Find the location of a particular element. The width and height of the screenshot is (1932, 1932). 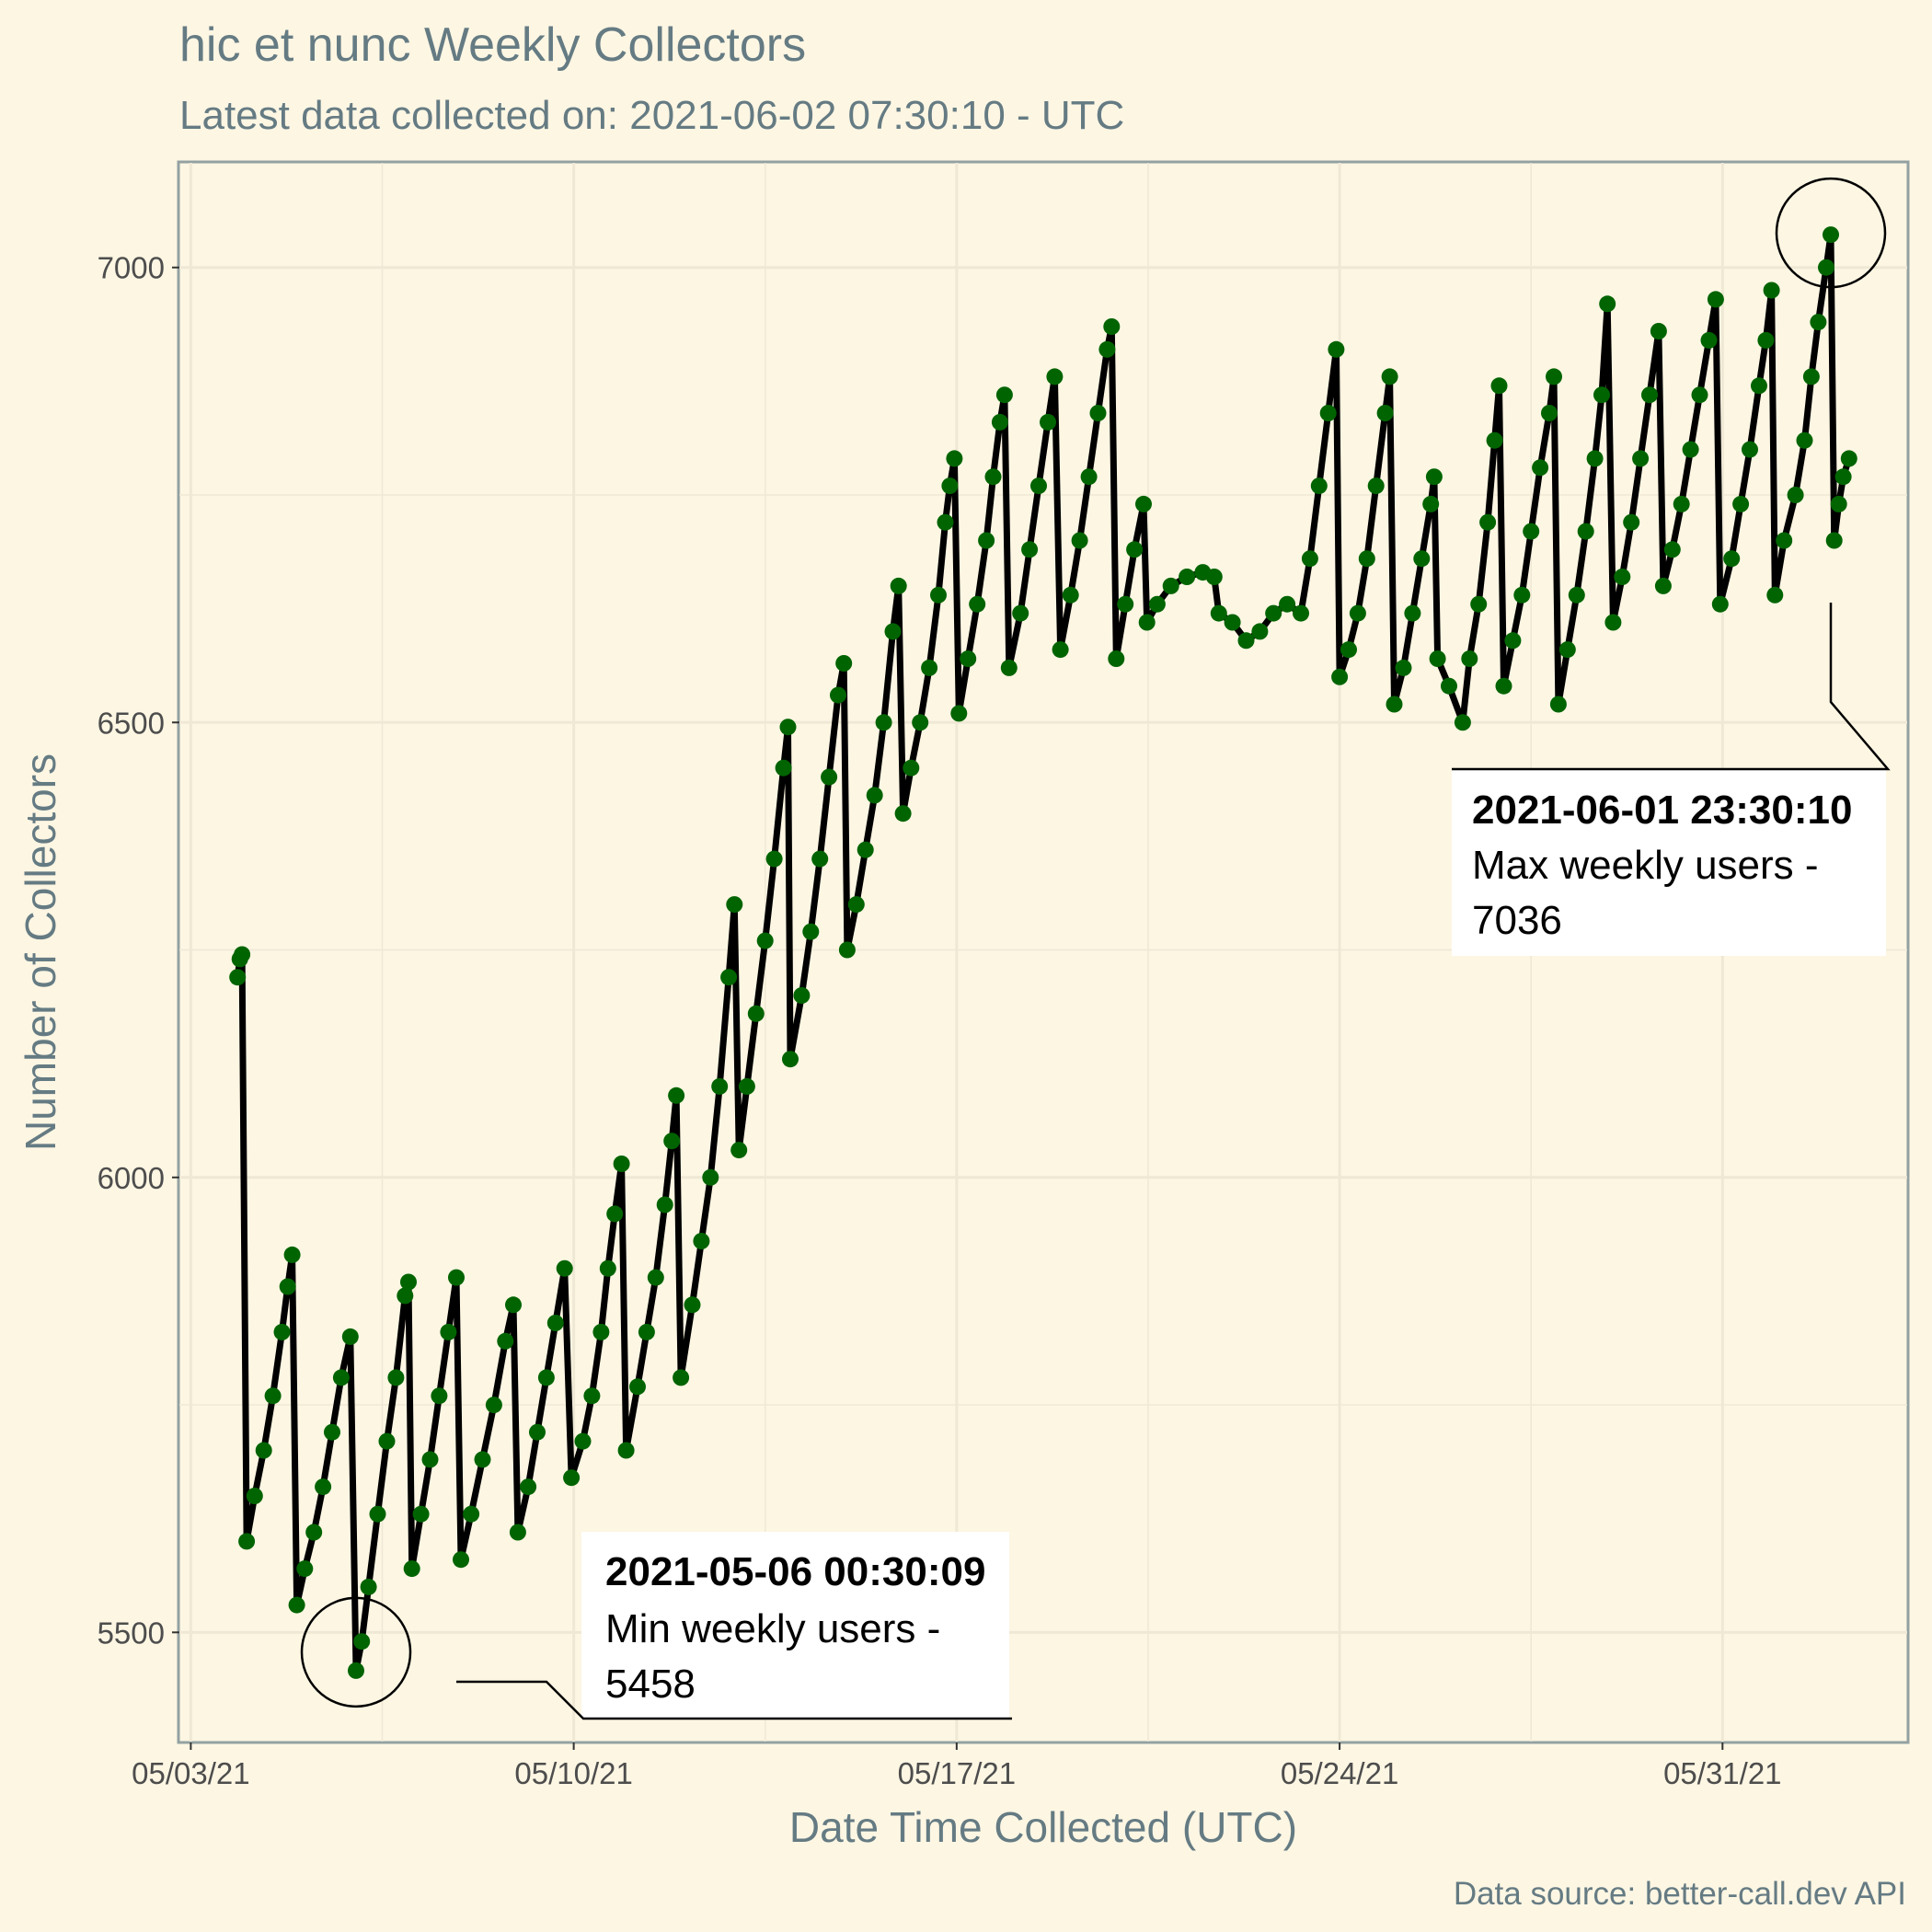

x-axis-ticks: 05/03/21 05/10/21 05/17/21 05/24/21 05/31/21 is located at coordinates (957, 1766).